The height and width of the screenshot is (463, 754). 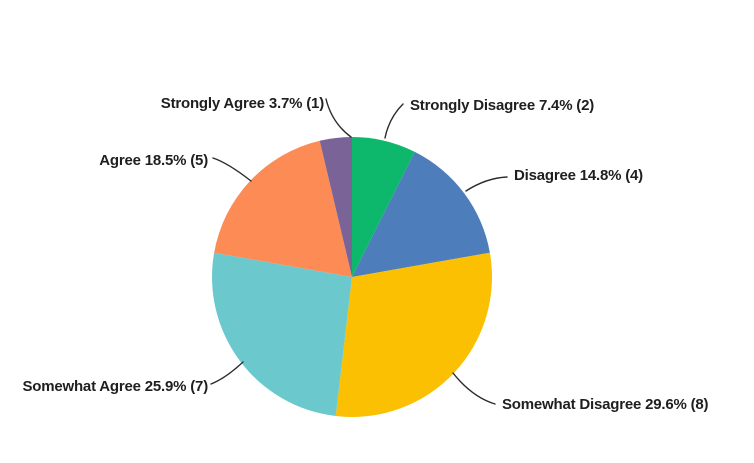 I want to click on slice-label-somewhat-agree: Somewhat Agree 25.9% (7), so click(x=115, y=386).